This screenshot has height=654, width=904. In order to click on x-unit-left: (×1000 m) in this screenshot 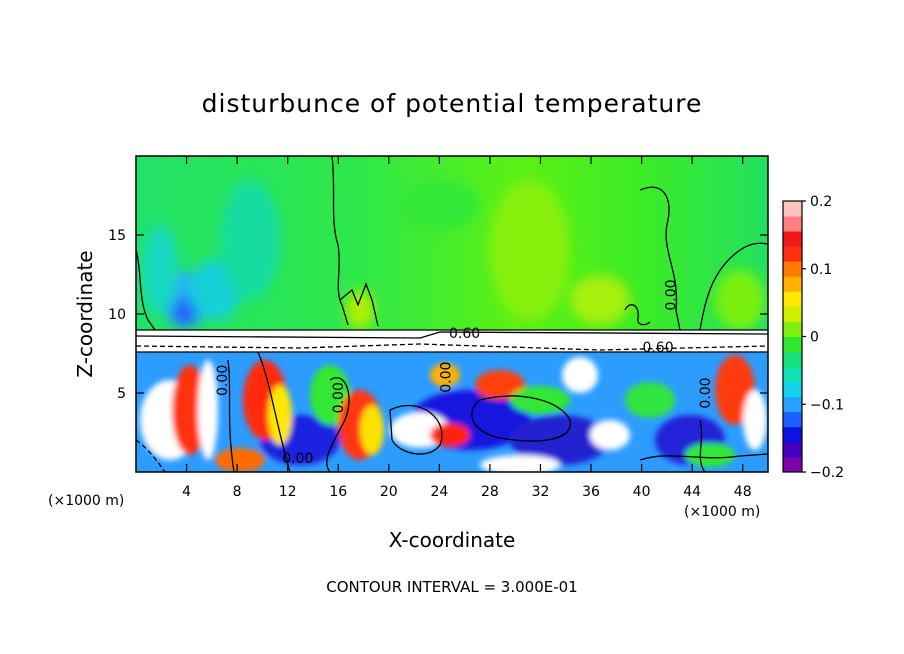, I will do `click(86, 501)`.